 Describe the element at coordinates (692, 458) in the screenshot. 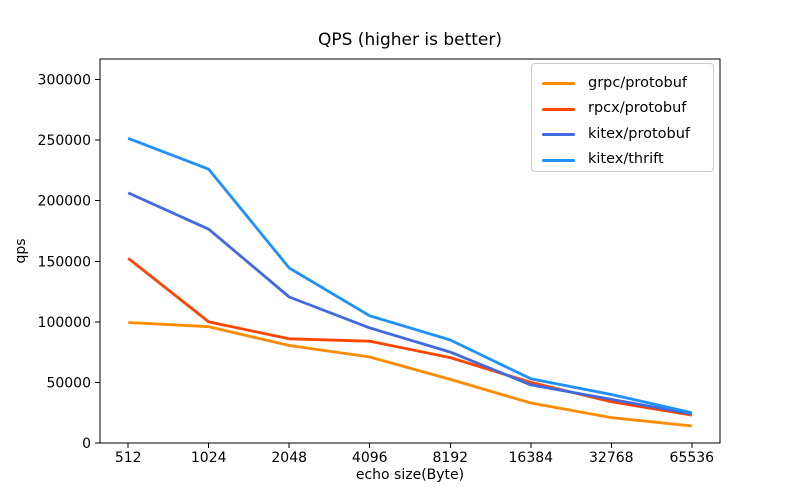

I see `x-tick-label: 65536` at that location.